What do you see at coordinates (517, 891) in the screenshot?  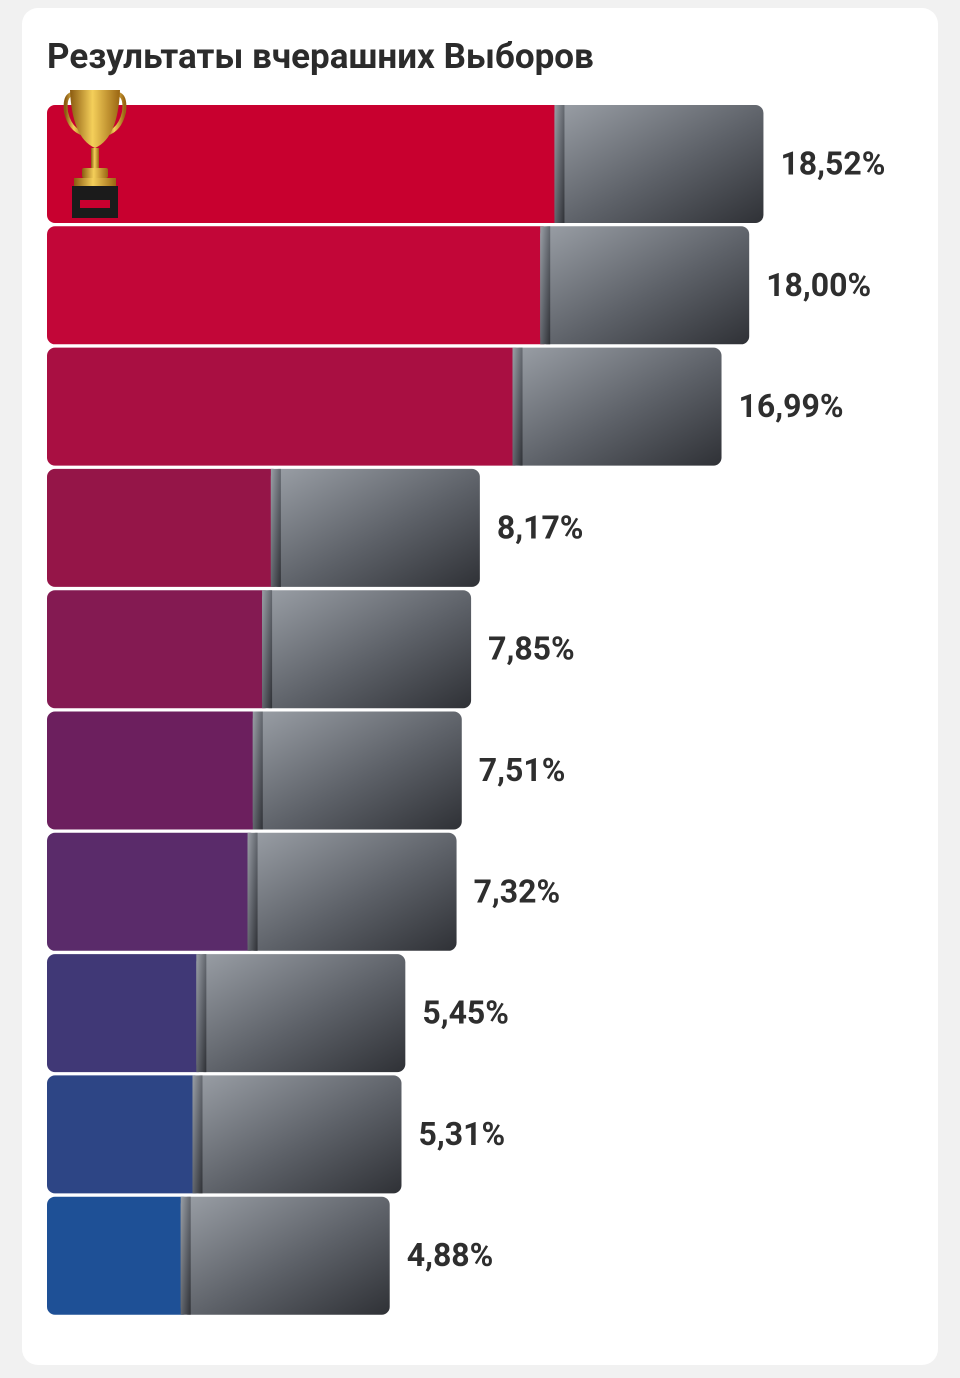 I see `value-label: 7,32%` at bounding box center [517, 891].